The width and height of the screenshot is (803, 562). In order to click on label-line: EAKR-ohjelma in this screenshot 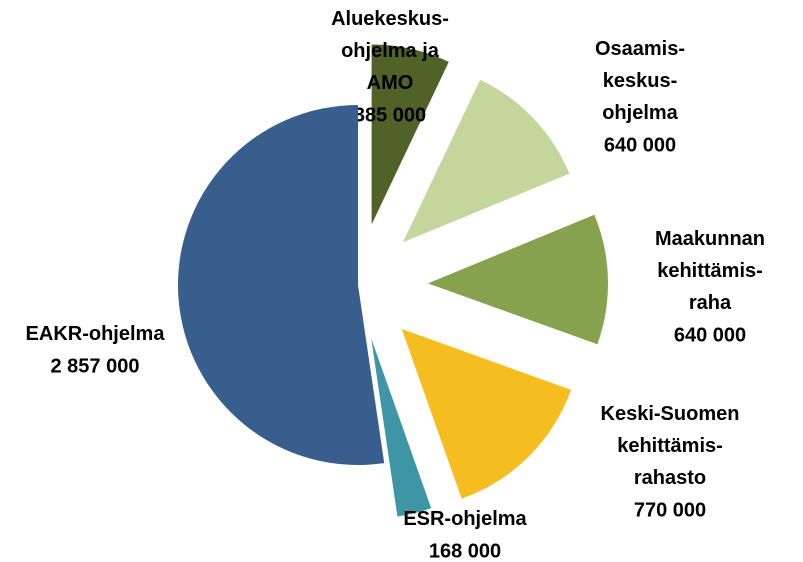, I will do `click(96, 334)`.